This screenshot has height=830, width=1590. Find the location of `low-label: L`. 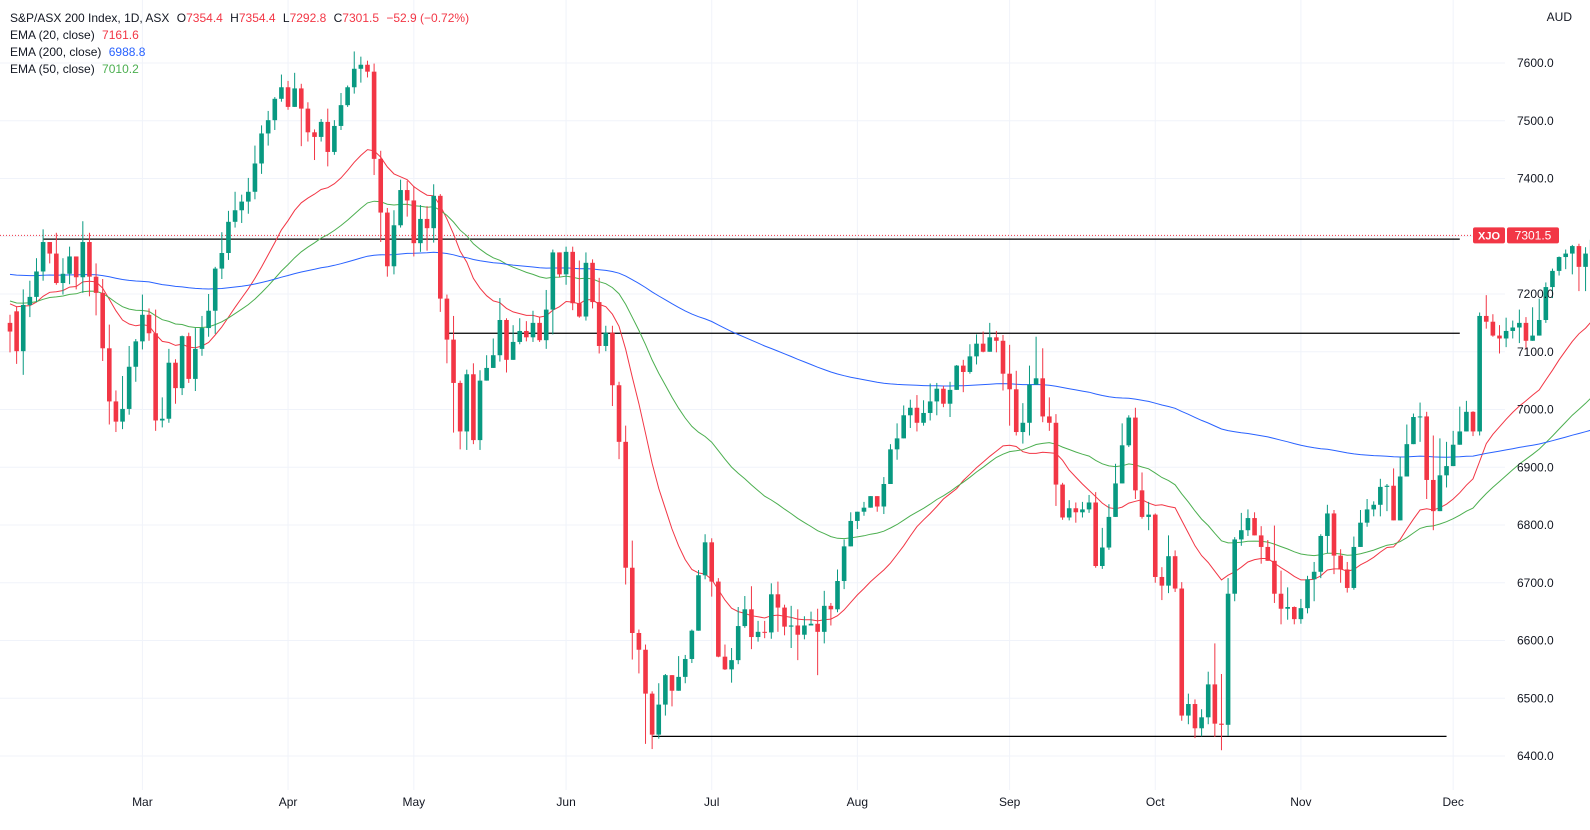

low-label: L is located at coordinates (286, 18).